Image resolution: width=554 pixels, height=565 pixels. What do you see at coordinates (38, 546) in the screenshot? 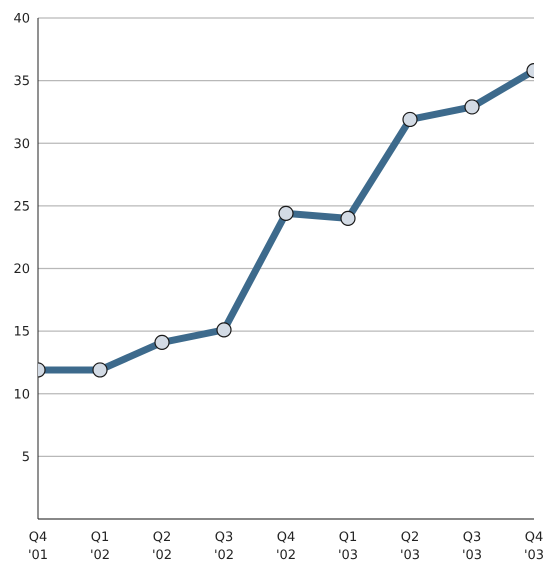
I see `x-tick-label: Q4 '01` at bounding box center [38, 546].